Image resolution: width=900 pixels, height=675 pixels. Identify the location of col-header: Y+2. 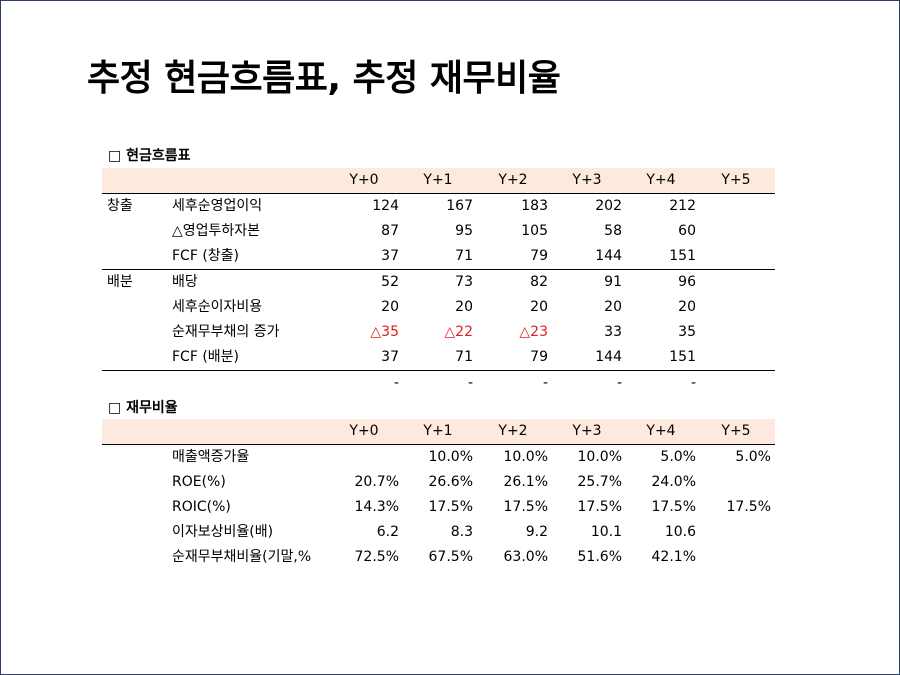
(513, 431).